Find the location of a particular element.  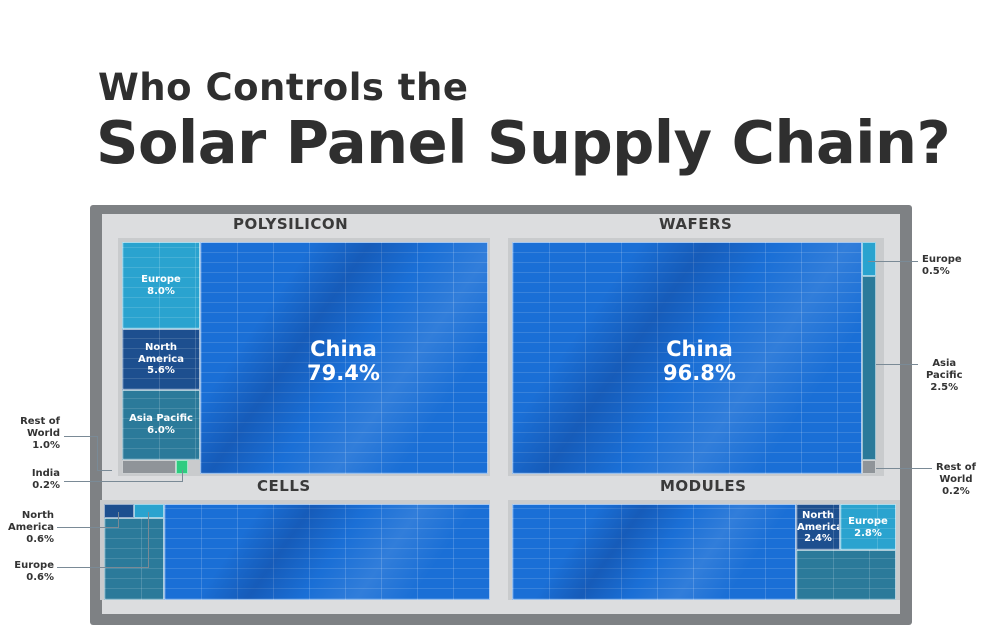

section-label-modules: MODULES is located at coordinates (703, 486).